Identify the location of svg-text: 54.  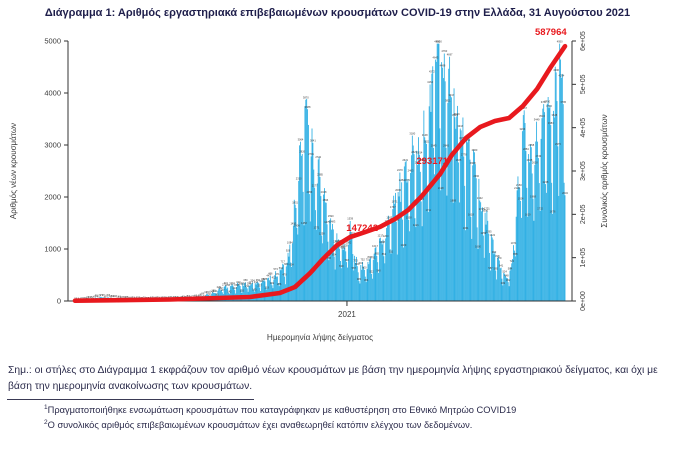
(112, 296).